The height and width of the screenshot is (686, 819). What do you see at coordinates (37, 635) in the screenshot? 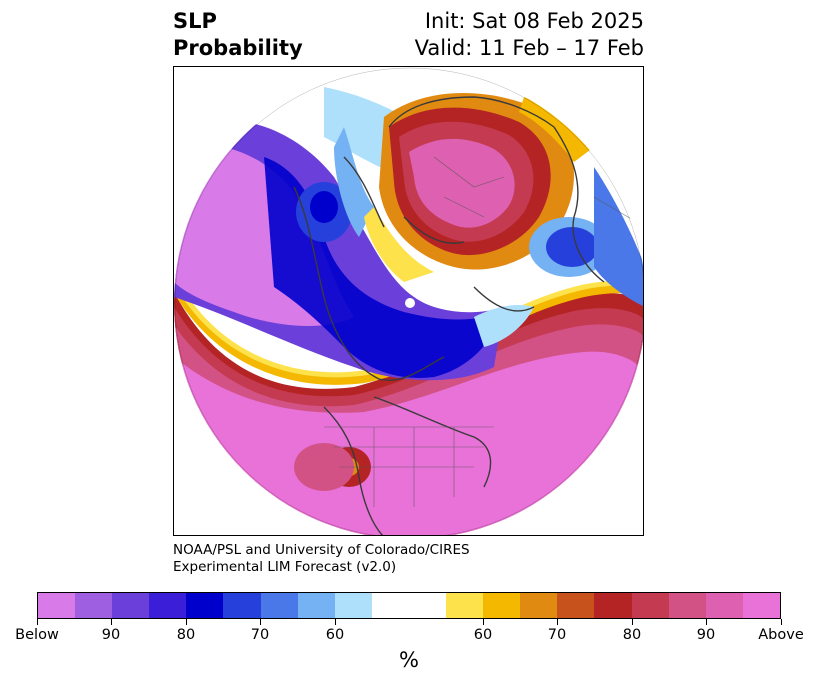
I see `colorbar-tick-label: Below` at bounding box center [37, 635].